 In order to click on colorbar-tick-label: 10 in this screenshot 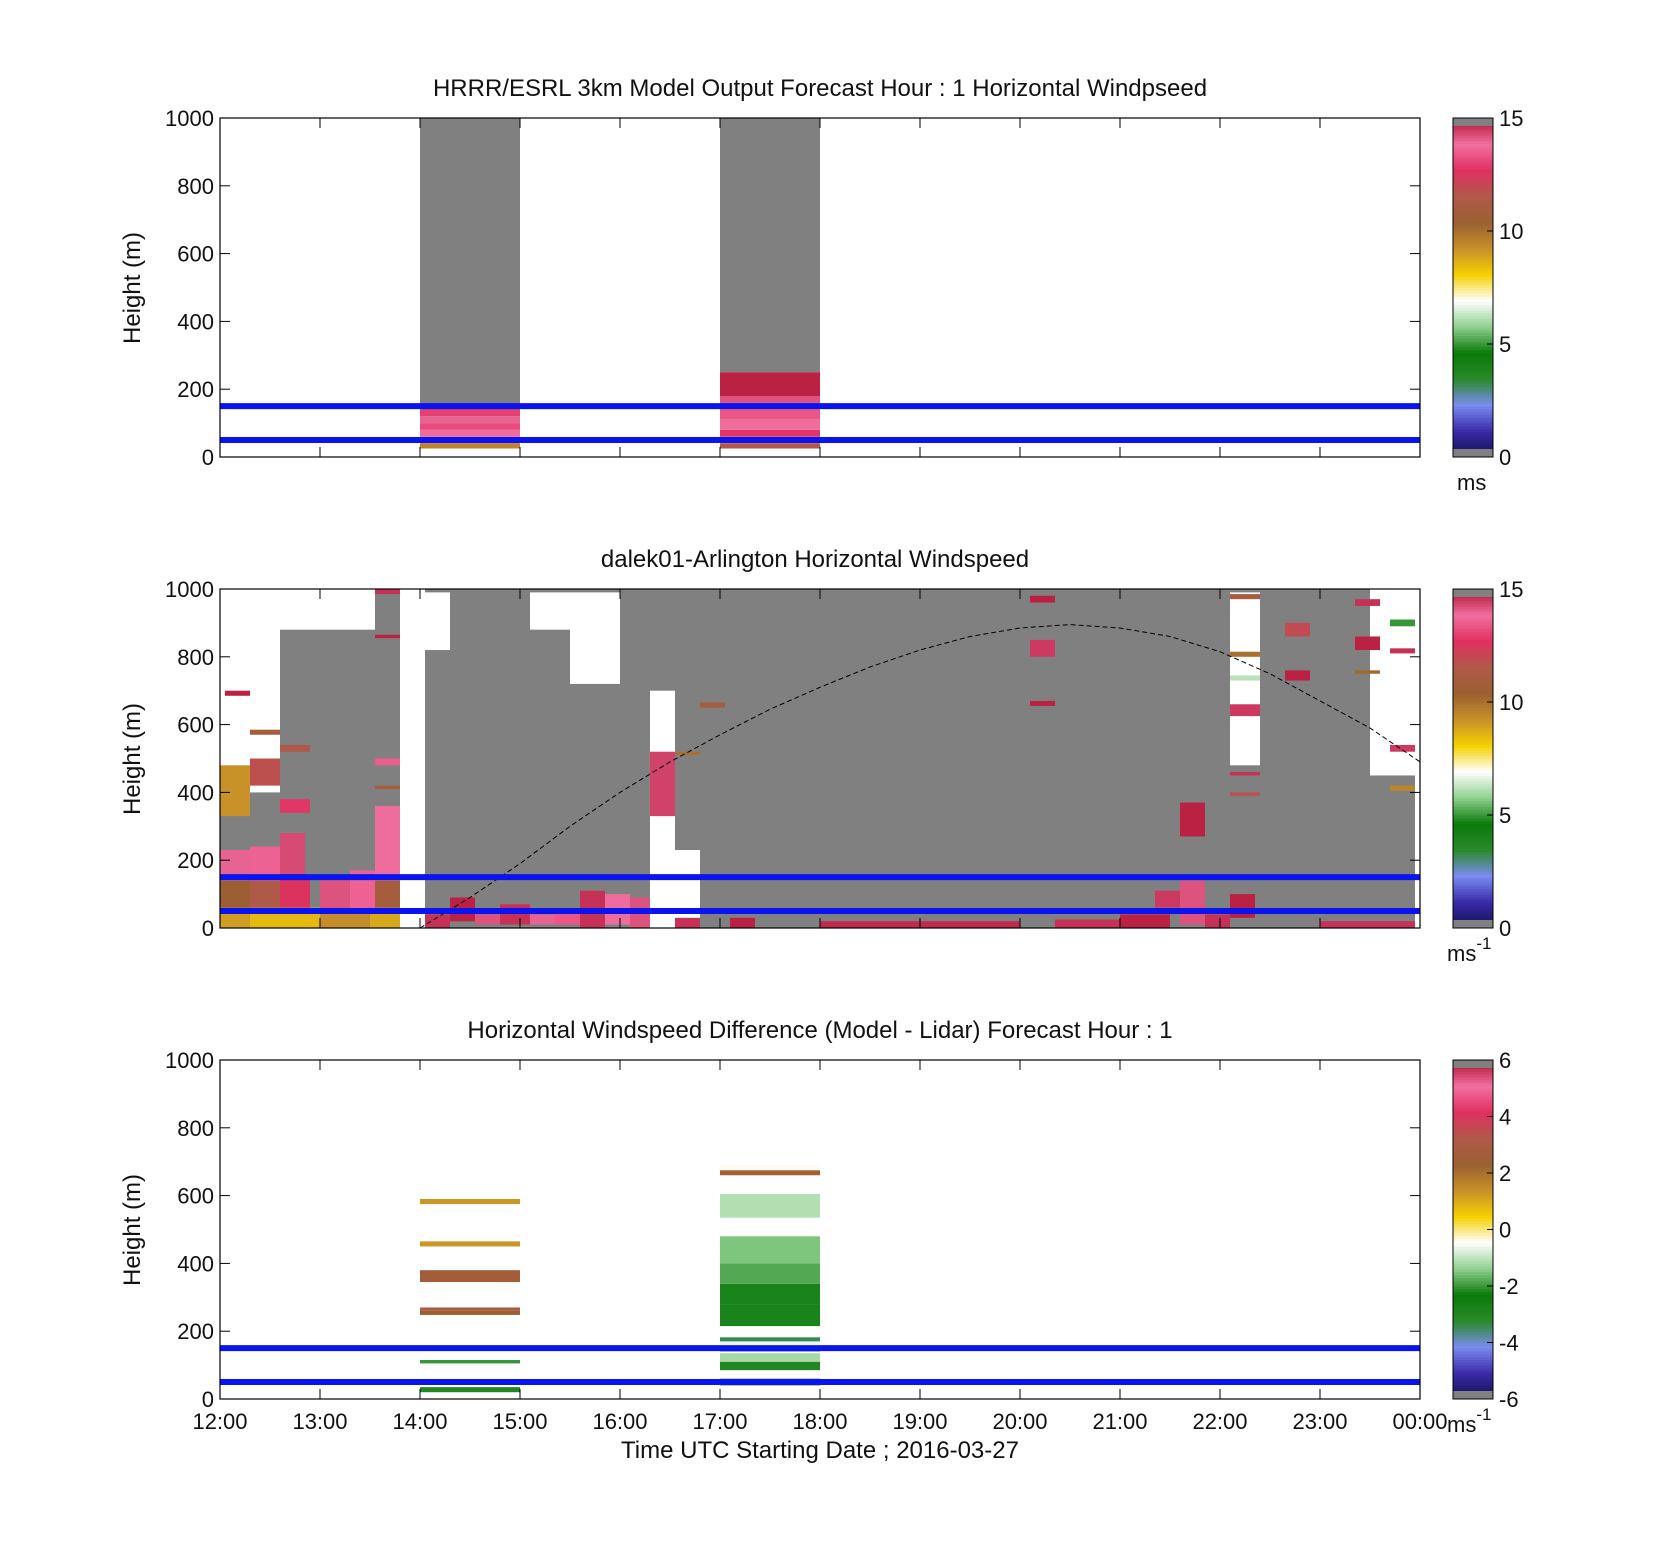, I will do `click(1511, 231)`.